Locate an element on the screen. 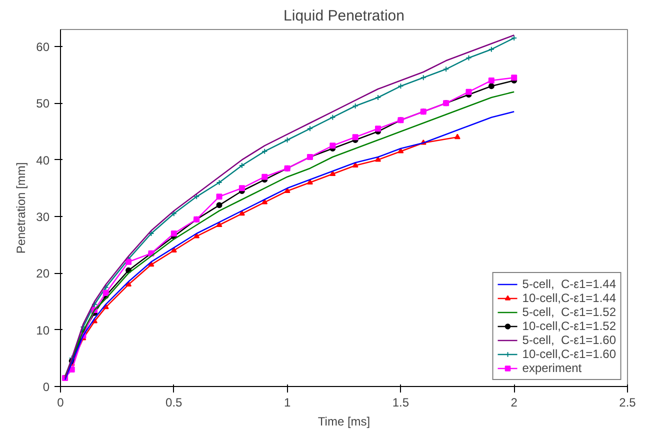 The height and width of the screenshot is (431, 657). legend-label: experiment is located at coordinates (552, 368).